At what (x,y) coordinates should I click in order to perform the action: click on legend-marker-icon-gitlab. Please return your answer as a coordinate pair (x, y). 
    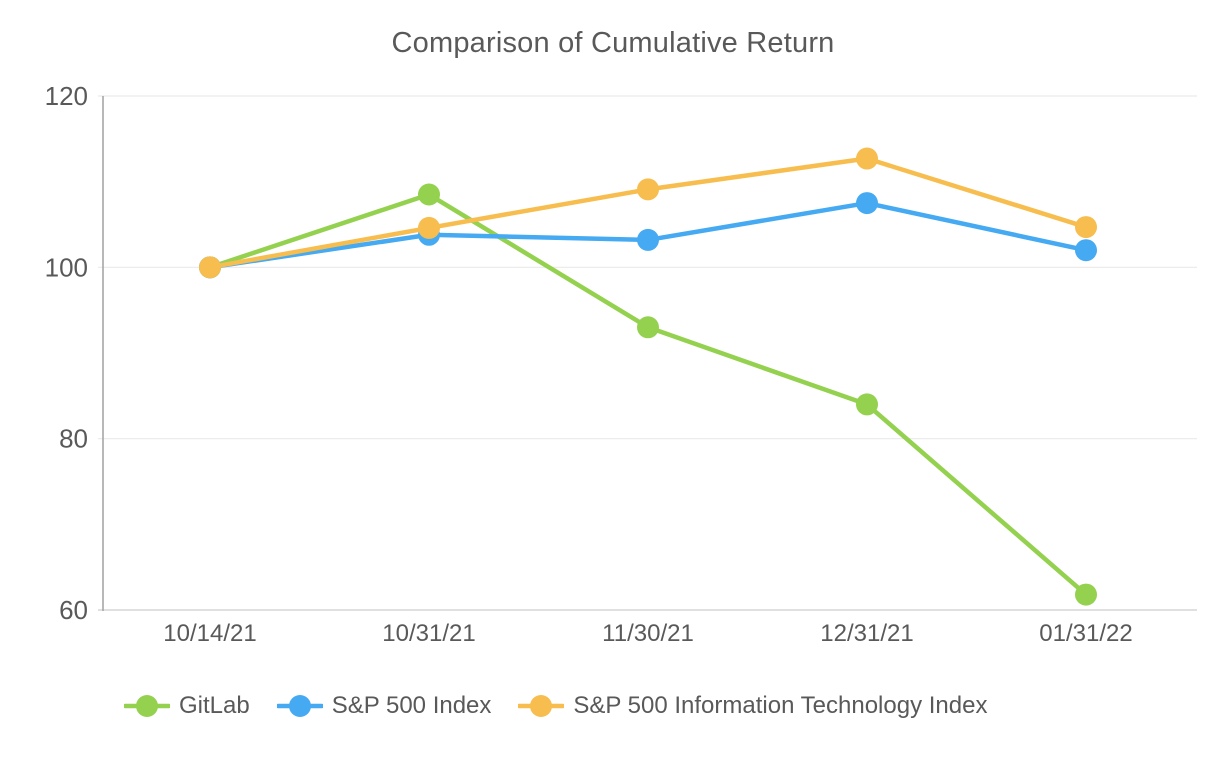
    Looking at the image, I should click on (147, 706).